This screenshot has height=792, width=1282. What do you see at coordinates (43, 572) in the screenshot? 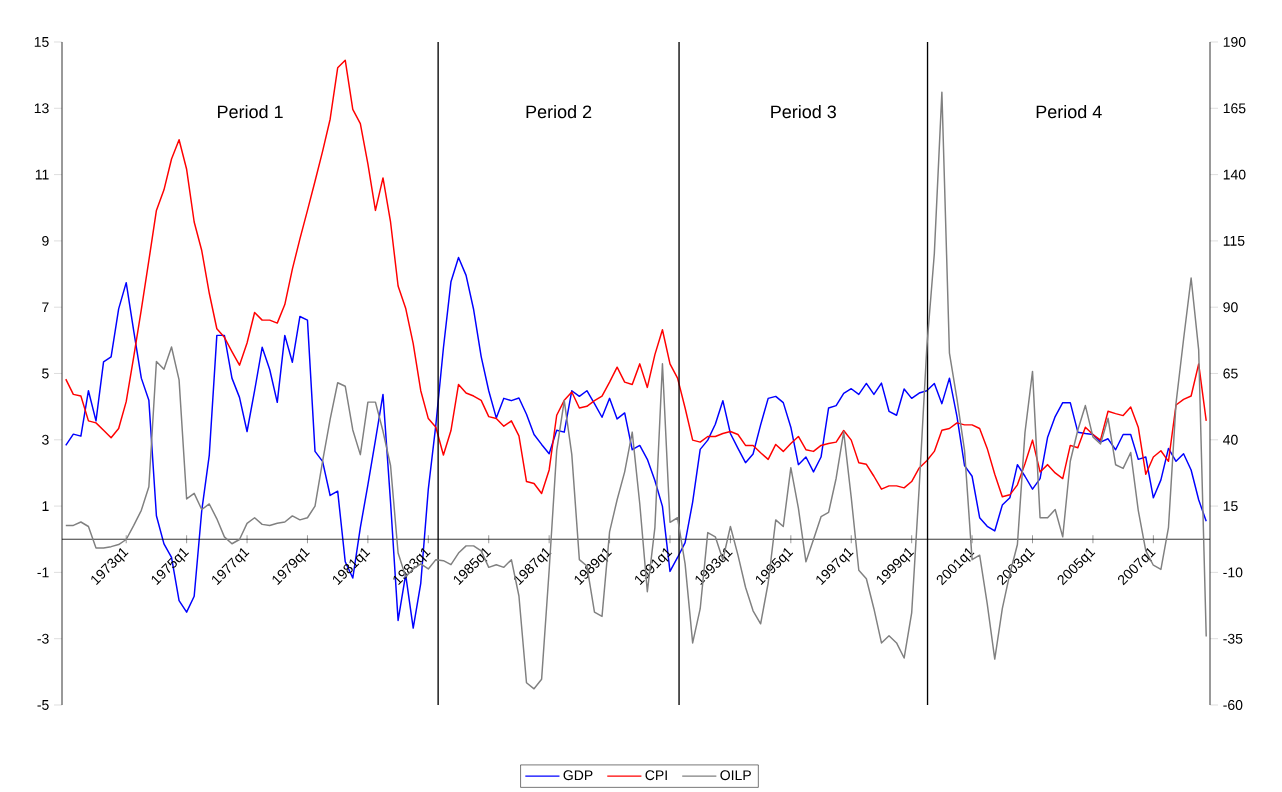
I see `y-tick-label: -1` at bounding box center [43, 572].